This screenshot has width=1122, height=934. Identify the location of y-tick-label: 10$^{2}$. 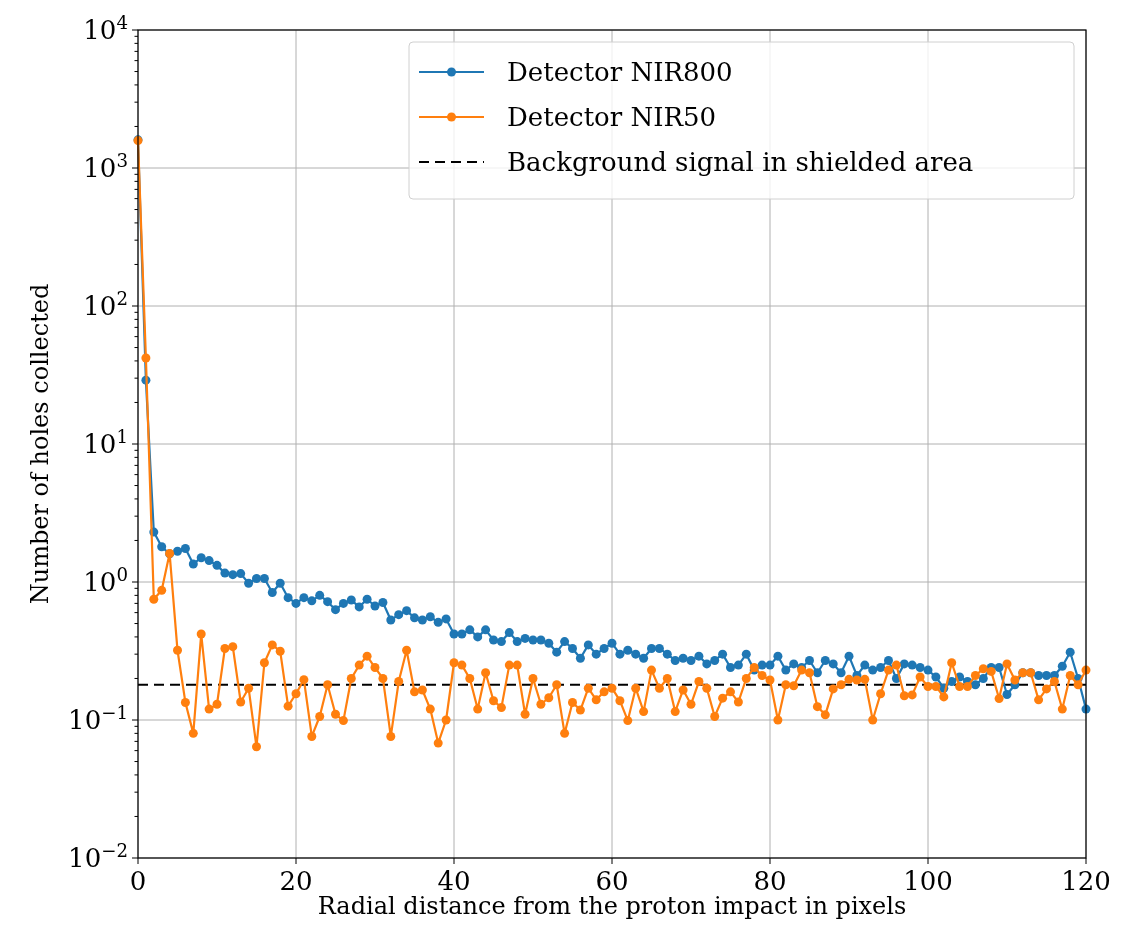
(105, 304).